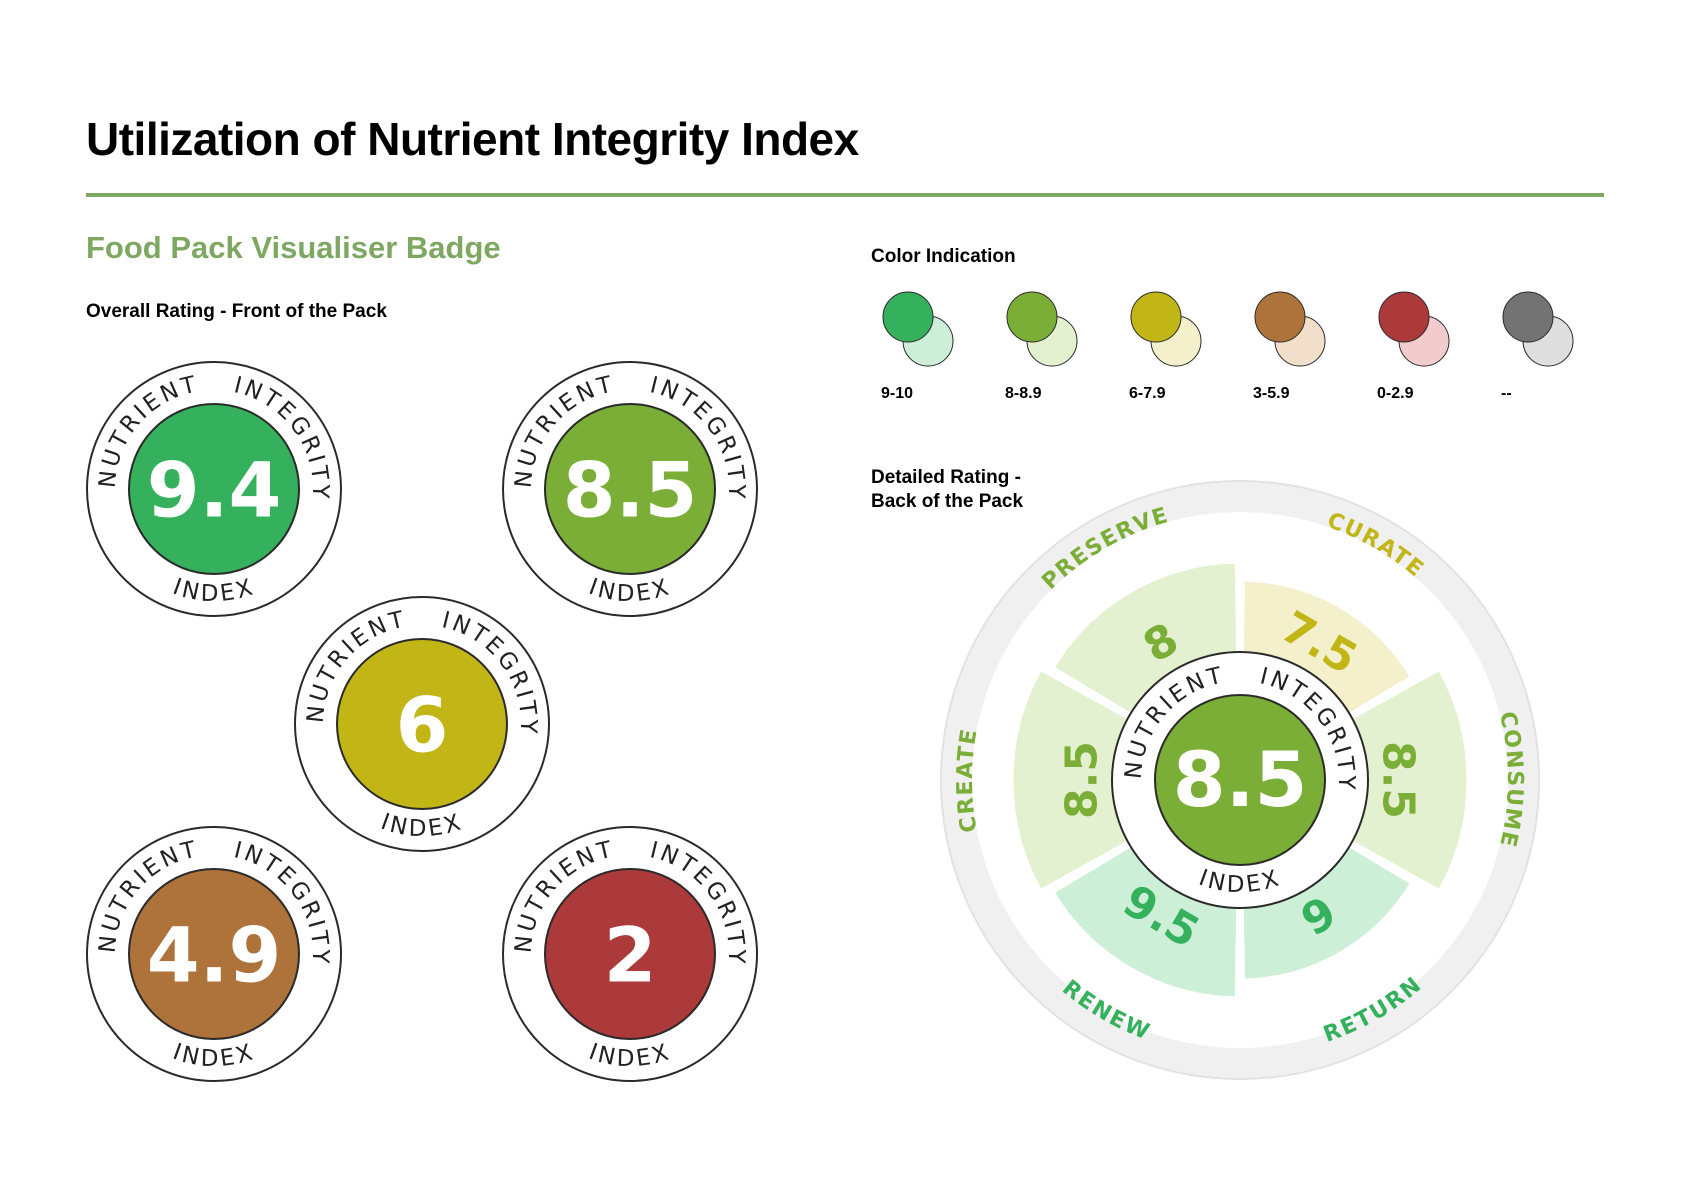  I want to click on legend-range-1: 9-10, so click(897, 393).